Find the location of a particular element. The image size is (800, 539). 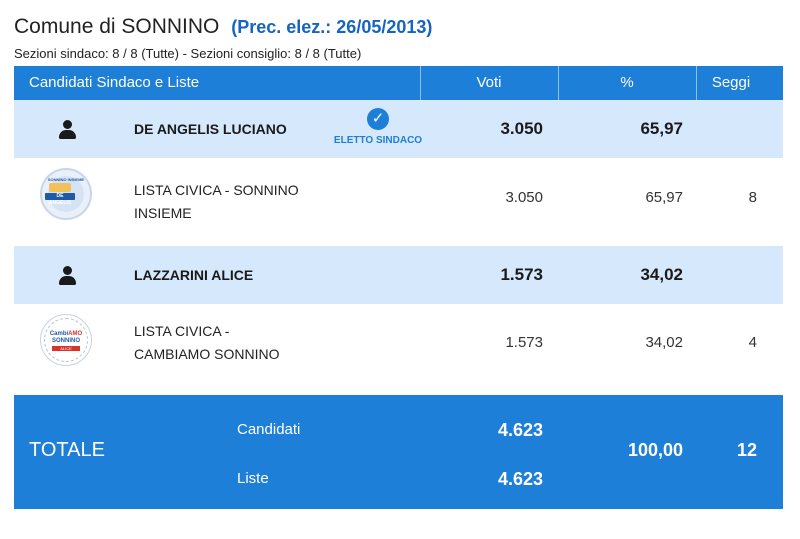

total-candidati-label: Candidati is located at coordinates (269, 429).